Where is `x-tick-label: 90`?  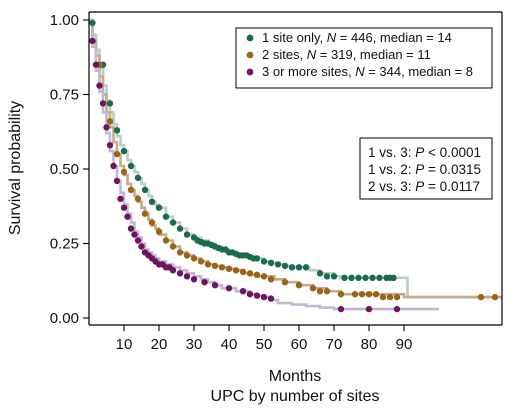 x-tick-label: 90 is located at coordinates (404, 344).